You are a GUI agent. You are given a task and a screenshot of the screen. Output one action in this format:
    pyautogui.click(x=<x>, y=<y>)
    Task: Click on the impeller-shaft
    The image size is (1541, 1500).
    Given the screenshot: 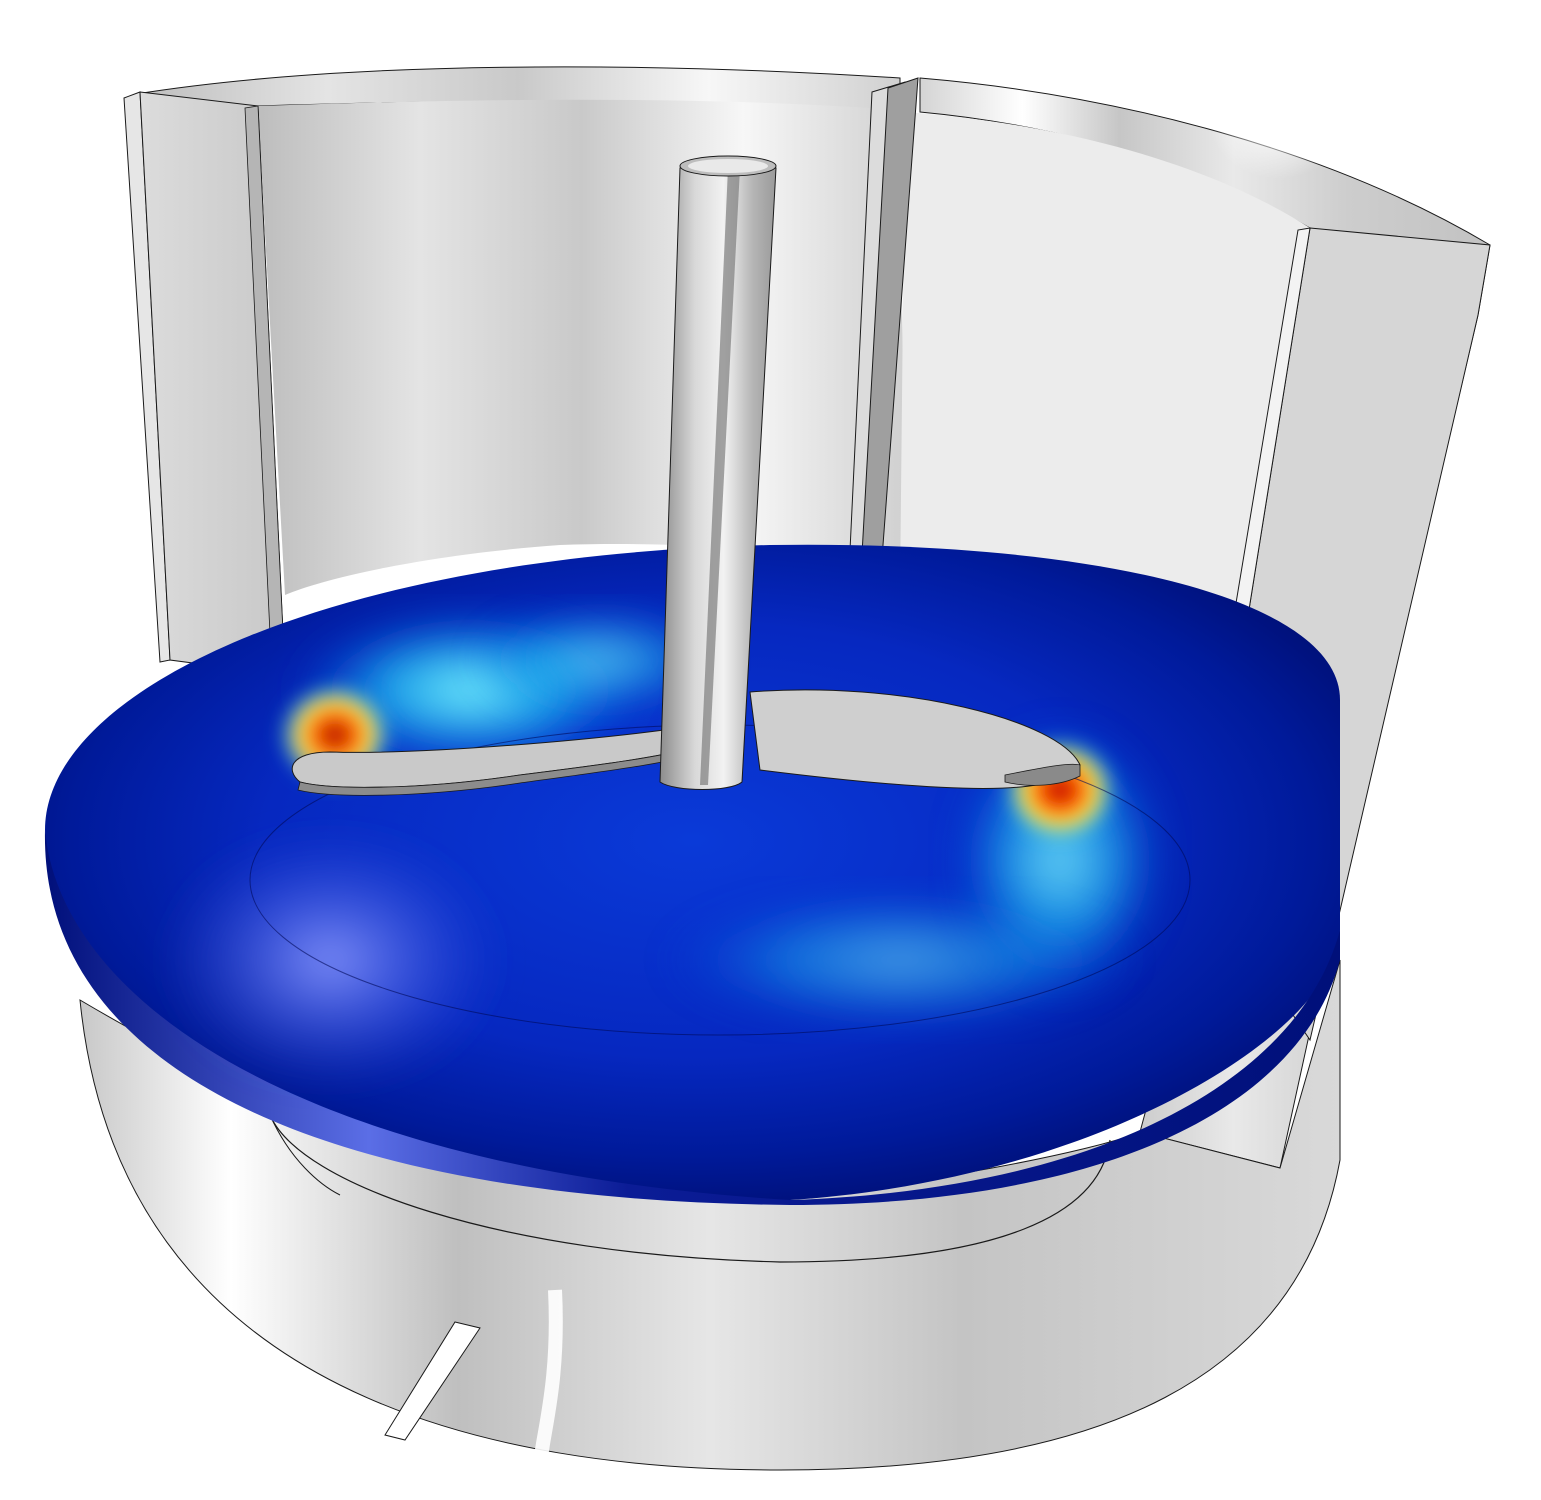 What is the action you would take?
    pyautogui.click(x=718, y=472)
    